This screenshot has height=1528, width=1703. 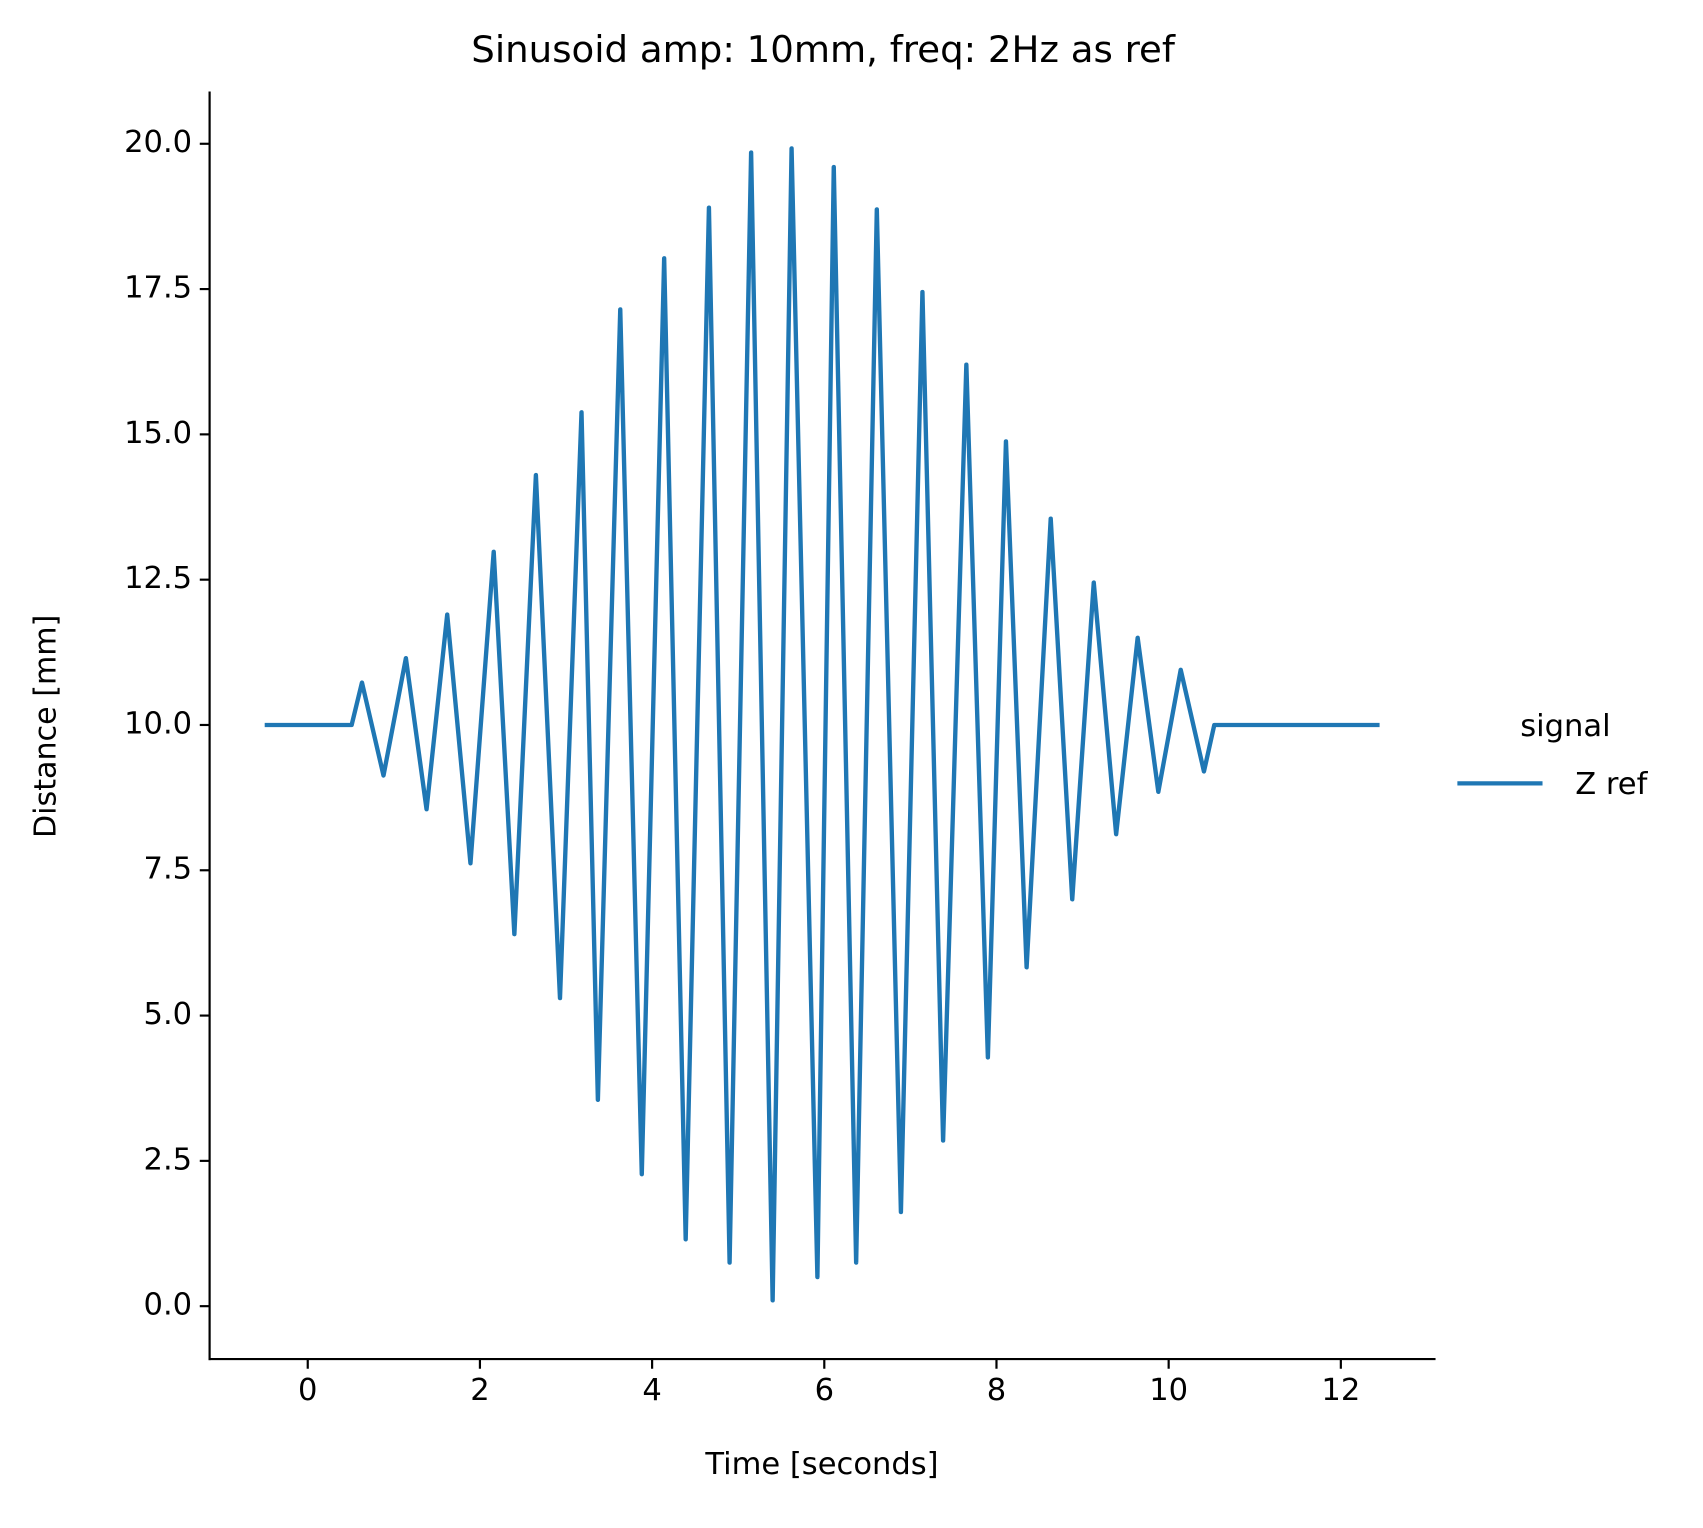 I want to click on x-tick-label: 2, so click(x=479, y=1390).